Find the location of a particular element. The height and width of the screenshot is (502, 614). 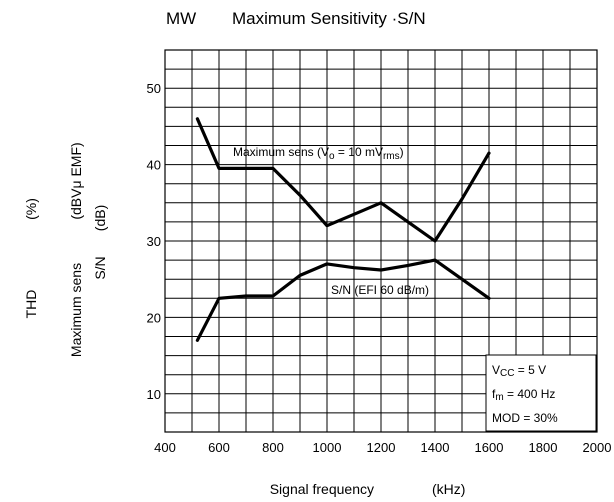

series-label-max-sens-part2: = 10 mV is located at coordinates (359, 152).